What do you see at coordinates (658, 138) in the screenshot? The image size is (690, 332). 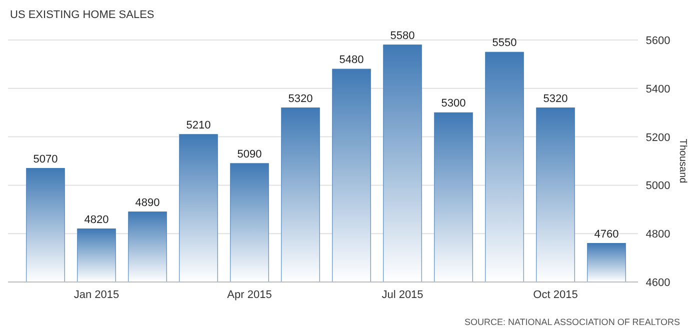 I see `y-tick-label: 5200` at bounding box center [658, 138].